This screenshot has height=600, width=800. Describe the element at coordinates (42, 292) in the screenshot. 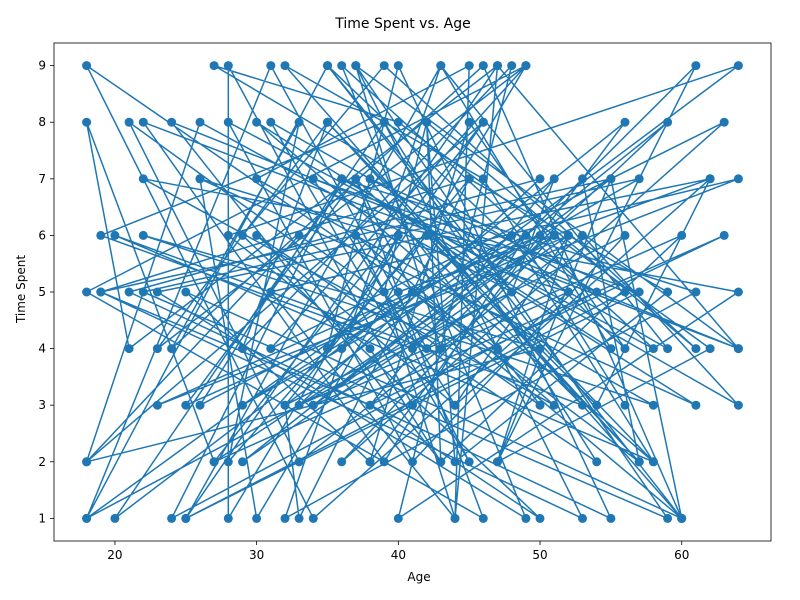

I see `y-tick-label: 5` at that location.